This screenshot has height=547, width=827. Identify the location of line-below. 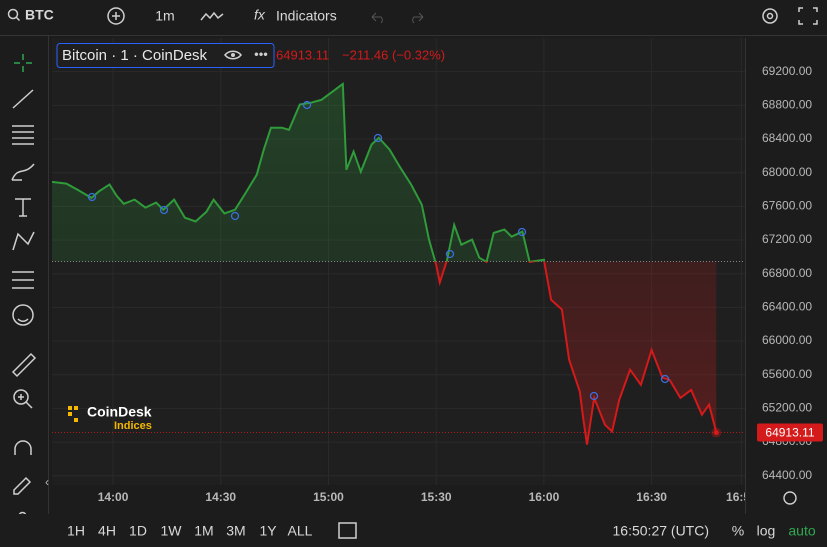
(576, 353).